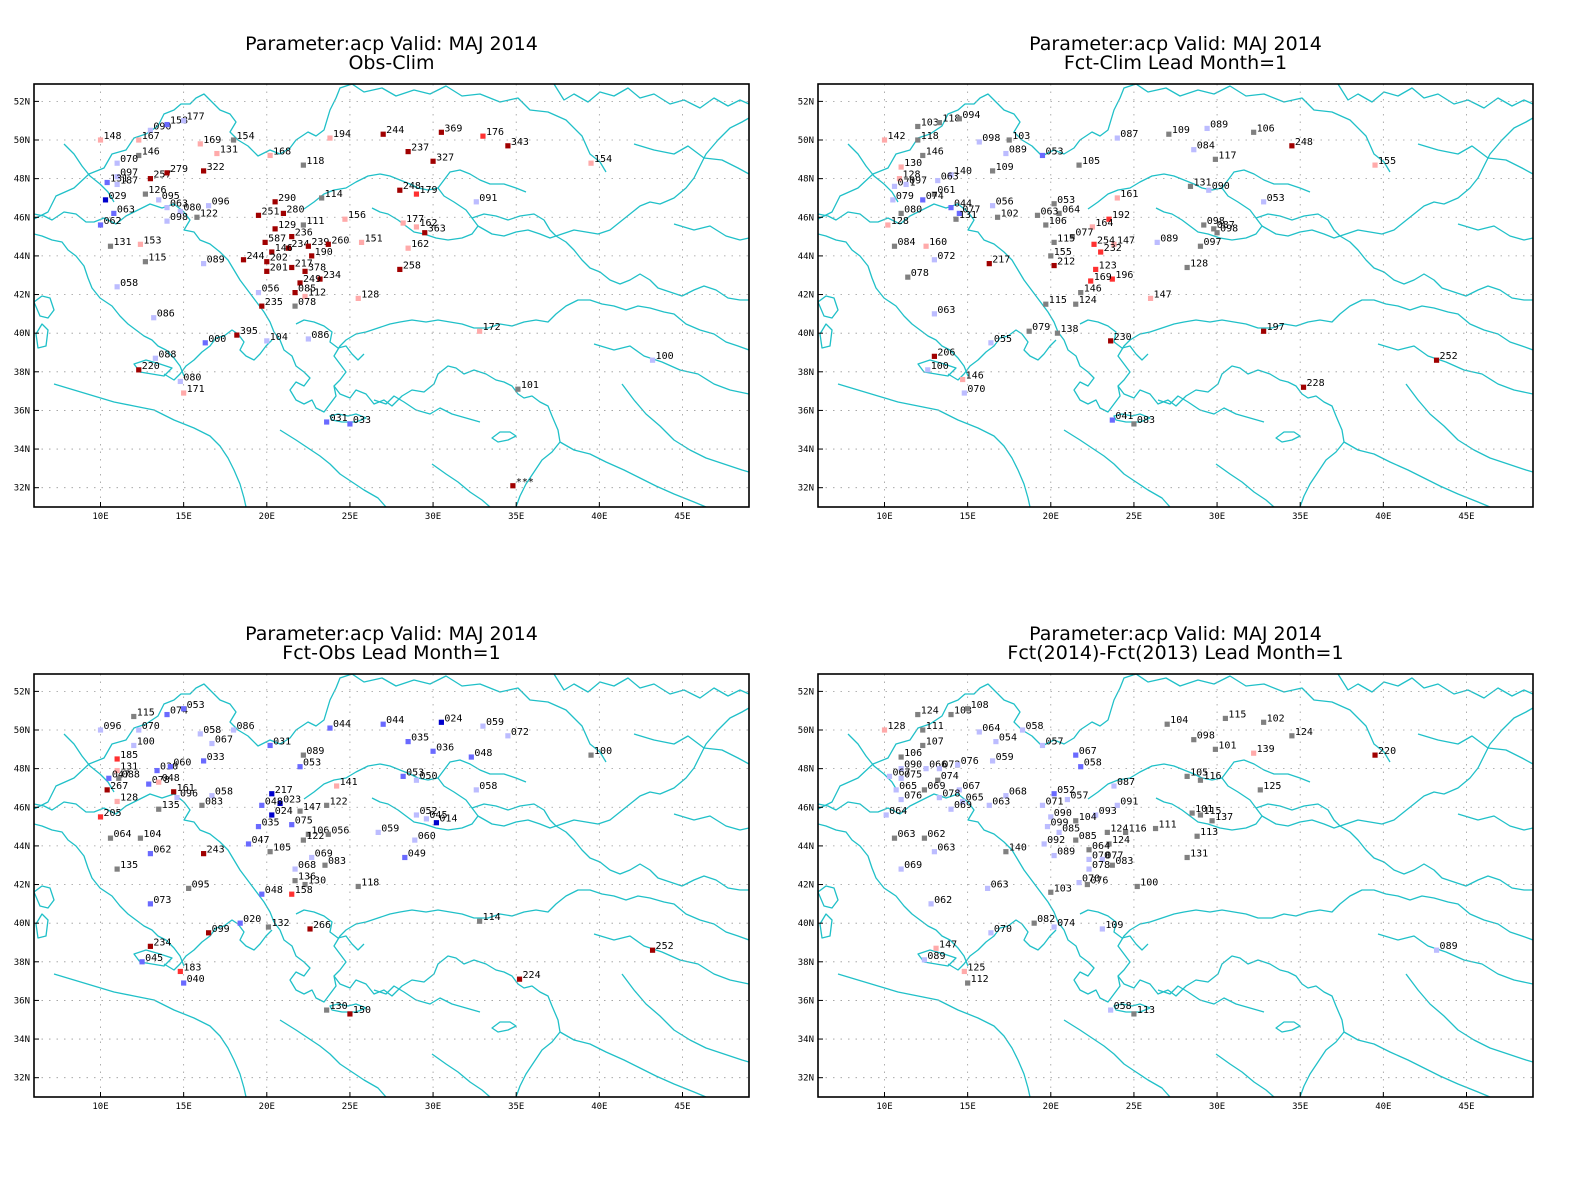 Image resolution: width=1596 pixels, height=1200 pixels. What do you see at coordinates (806, 886) in the screenshot?
I see `lat-tick-label: 42N` at bounding box center [806, 886].